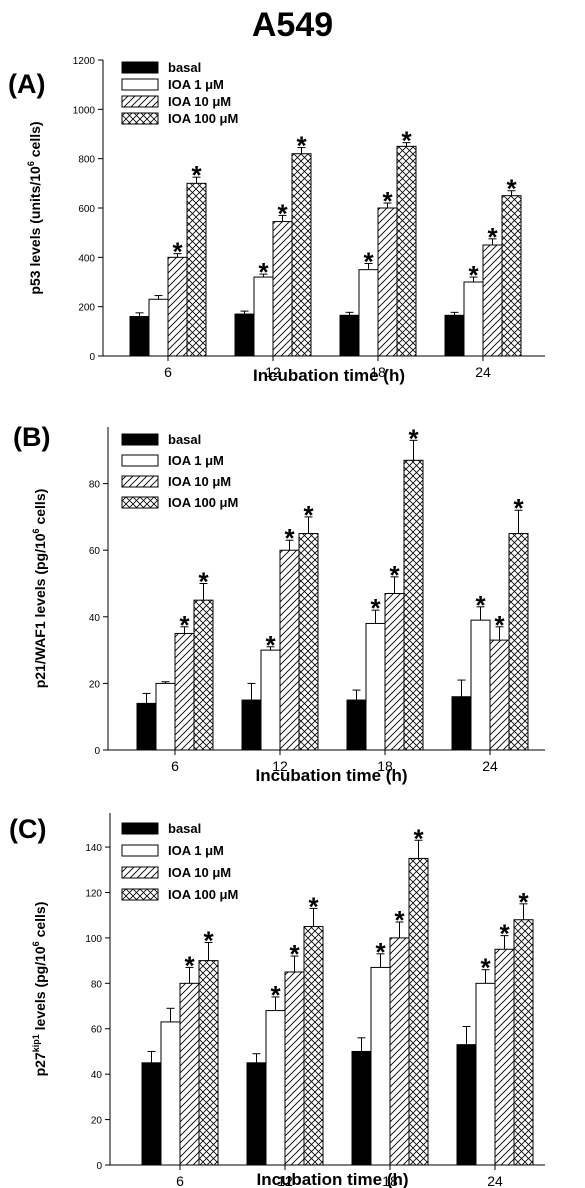  Describe the element at coordinates (196, 460) in the screenshot. I see `legend-label: IOA 1 μM` at that location.